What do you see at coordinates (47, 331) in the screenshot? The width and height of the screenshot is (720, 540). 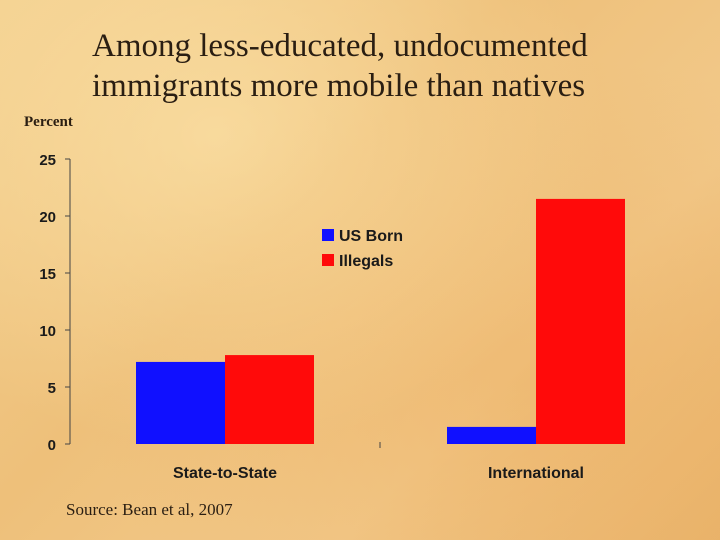 I see `y-tick-label: 10` at bounding box center [47, 331].